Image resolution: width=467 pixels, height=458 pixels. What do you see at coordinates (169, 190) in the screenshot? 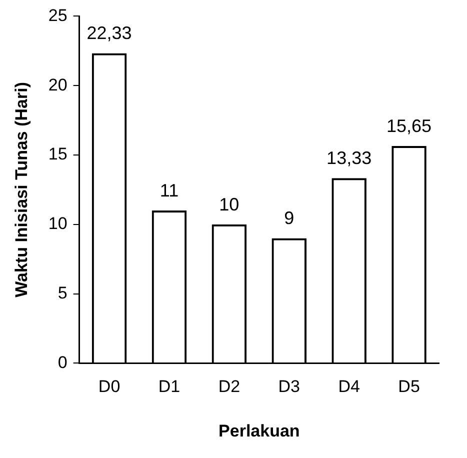
I see `data-label: 11` at bounding box center [169, 190].